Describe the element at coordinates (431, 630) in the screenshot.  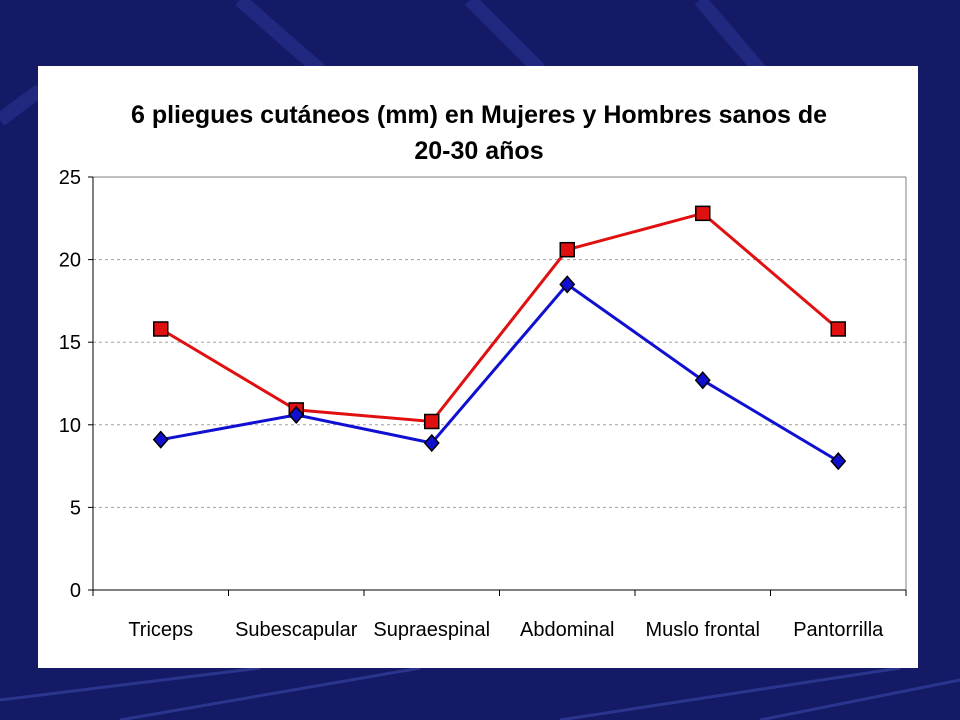
I see `x-tick-label: Supraespinal` at that location.